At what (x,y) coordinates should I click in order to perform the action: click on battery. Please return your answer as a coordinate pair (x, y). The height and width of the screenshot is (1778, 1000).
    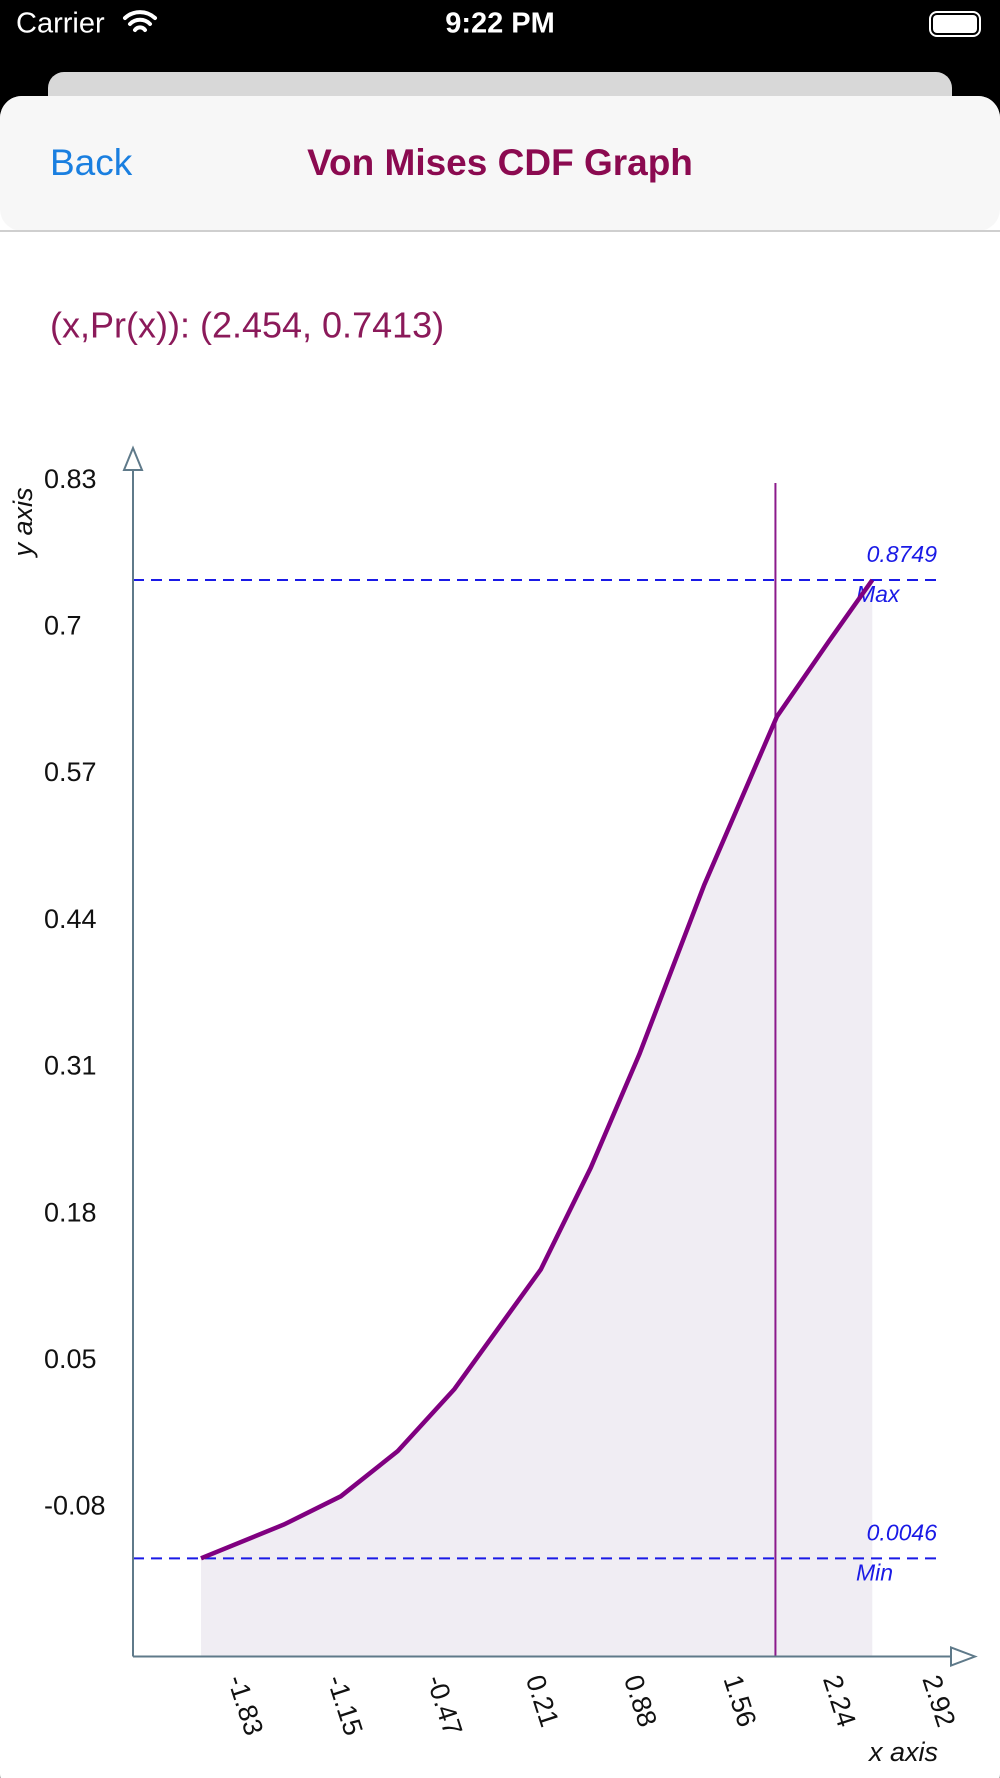
    Looking at the image, I should click on (955, 24).